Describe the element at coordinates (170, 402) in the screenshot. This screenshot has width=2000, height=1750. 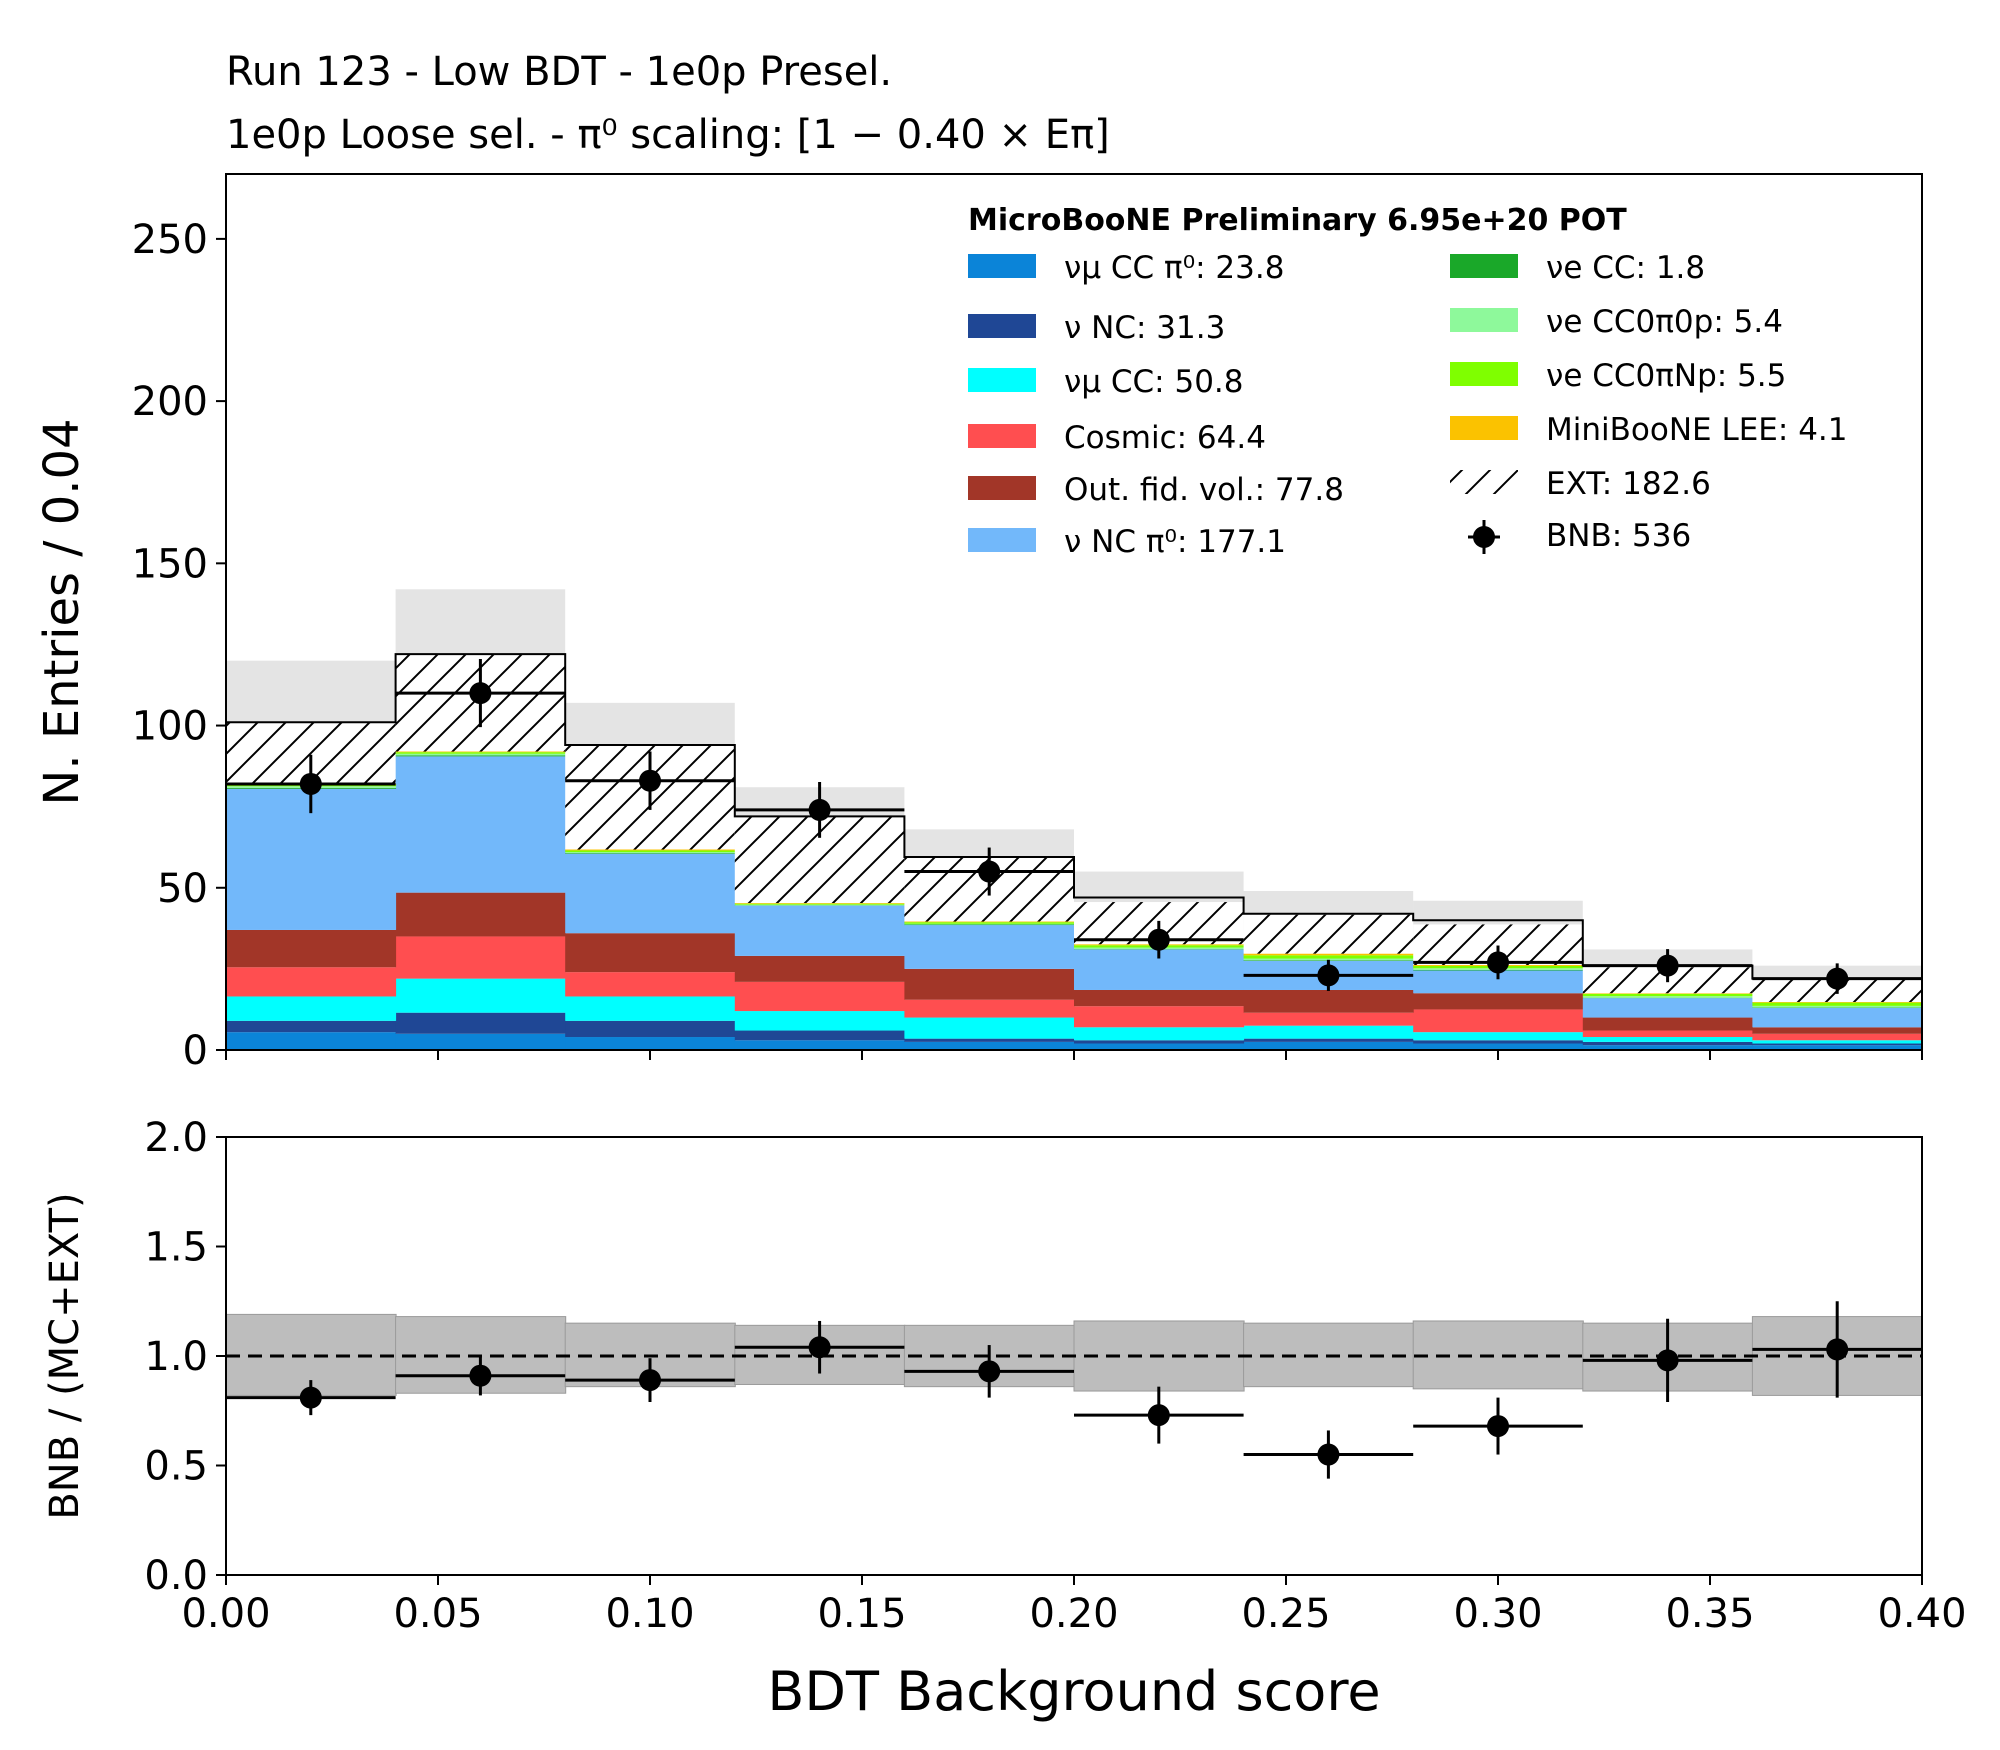
I see `y-tick-label: 200` at that location.